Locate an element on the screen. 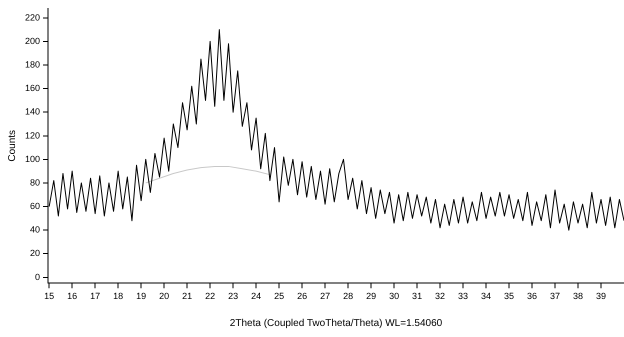 Image resolution: width=624 pixels, height=337 pixels. y-tick-label: 120 is located at coordinates (32, 135).